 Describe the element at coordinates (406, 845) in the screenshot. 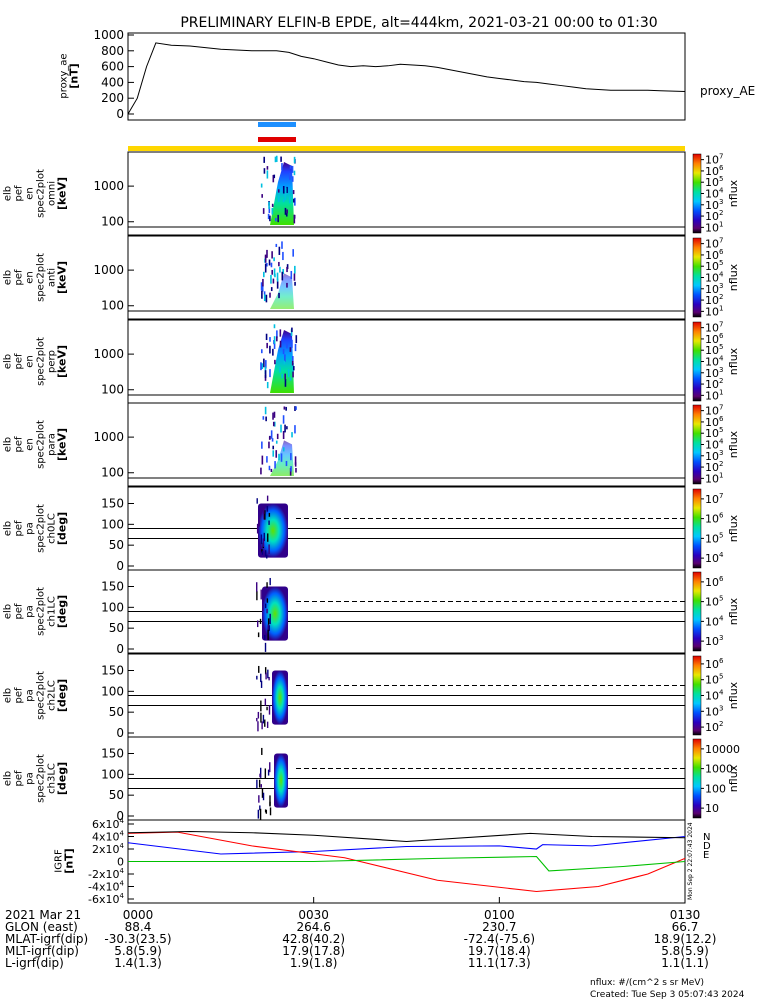

I see `igrf-line-N` at that location.